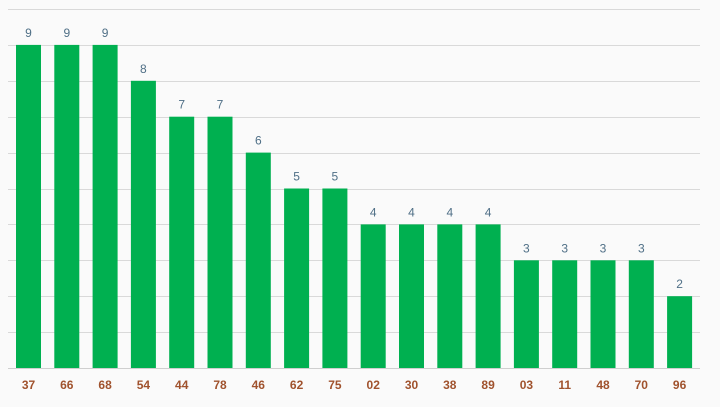 This screenshot has width=720, height=407. I want to click on category-label-75: 75, so click(335, 385).